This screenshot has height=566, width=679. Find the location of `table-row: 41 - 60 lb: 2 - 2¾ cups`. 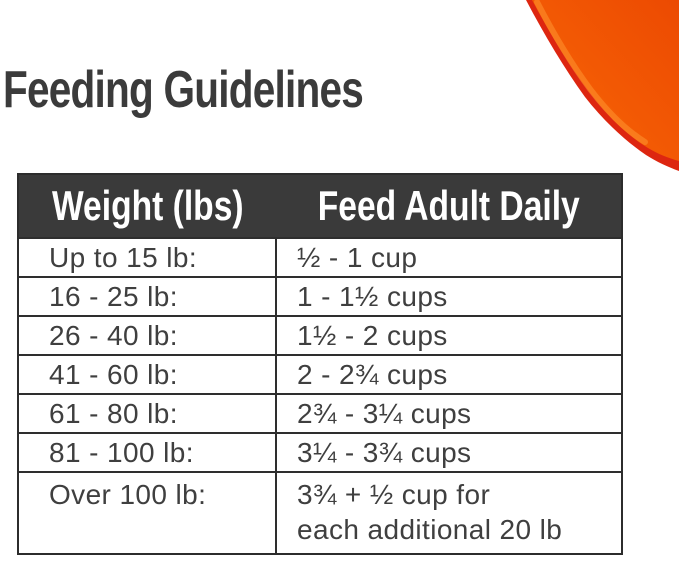

table-row: 41 - 60 lb: 2 - 2¾ cups is located at coordinates (320, 373).